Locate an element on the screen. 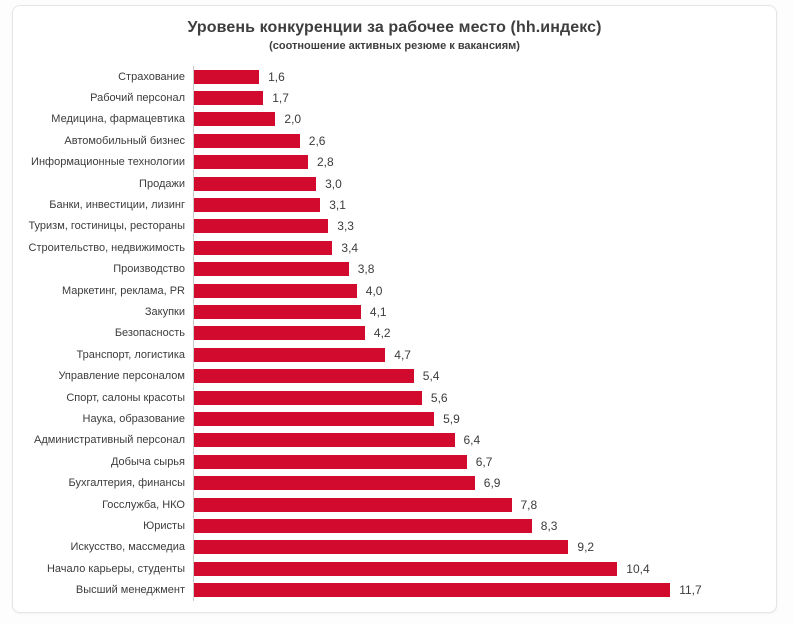 The image size is (793, 624). chart-row: Медицина, фармацевтика 2,0 is located at coordinates (394, 119).